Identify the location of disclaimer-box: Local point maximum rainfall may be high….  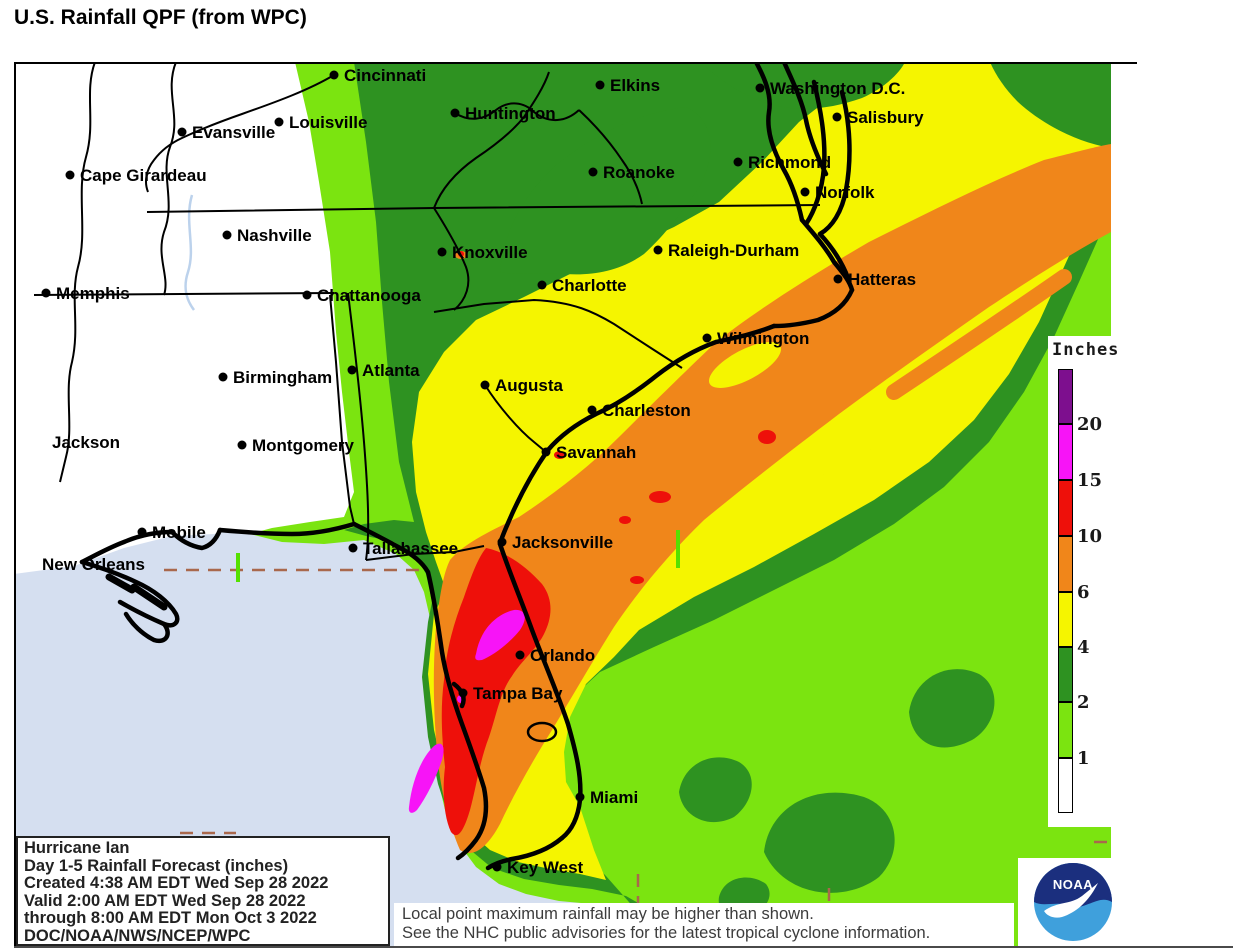
(704, 924).